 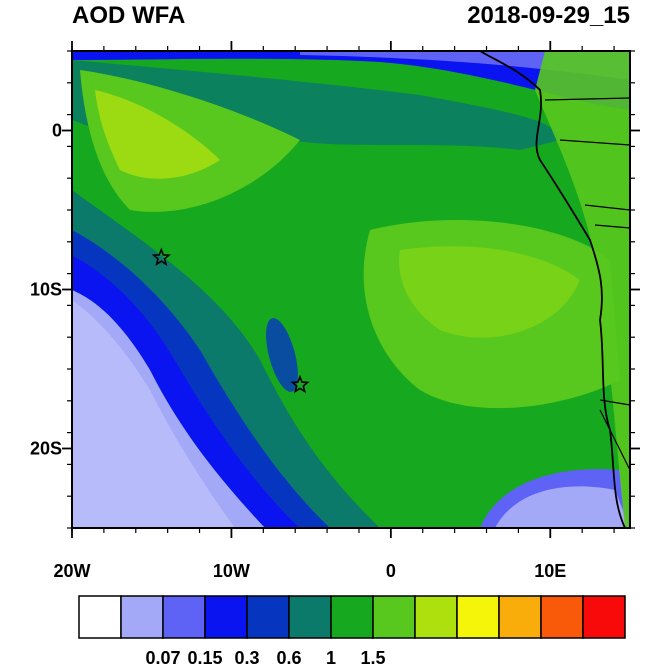 I want to click on colorbar-label: 0.3, so click(x=247, y=658).